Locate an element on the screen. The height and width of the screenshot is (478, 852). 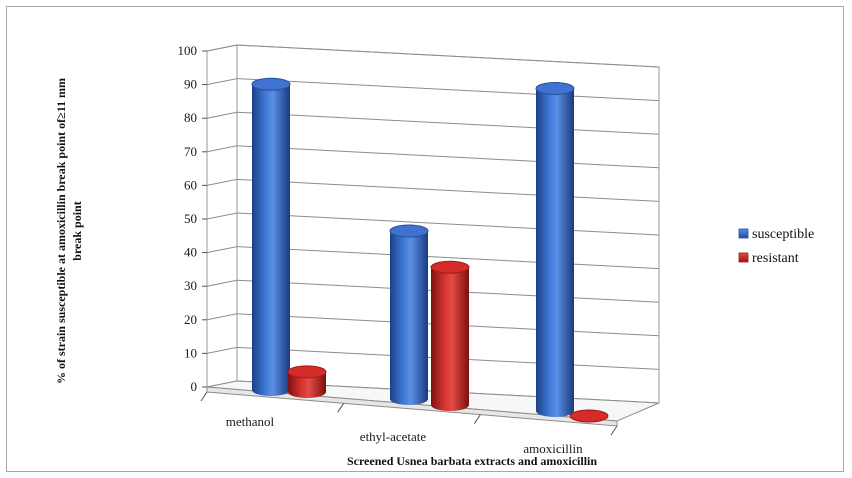
category-label: methanol is located at coordinates (250, 421).